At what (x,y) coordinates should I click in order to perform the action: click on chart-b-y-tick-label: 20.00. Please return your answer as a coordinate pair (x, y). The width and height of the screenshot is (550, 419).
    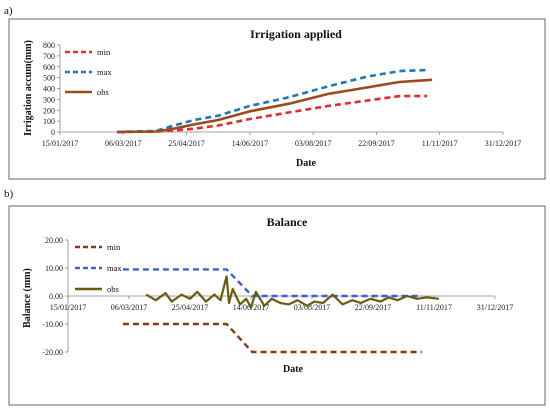
    Looking at the image, I should click on (54, 240).